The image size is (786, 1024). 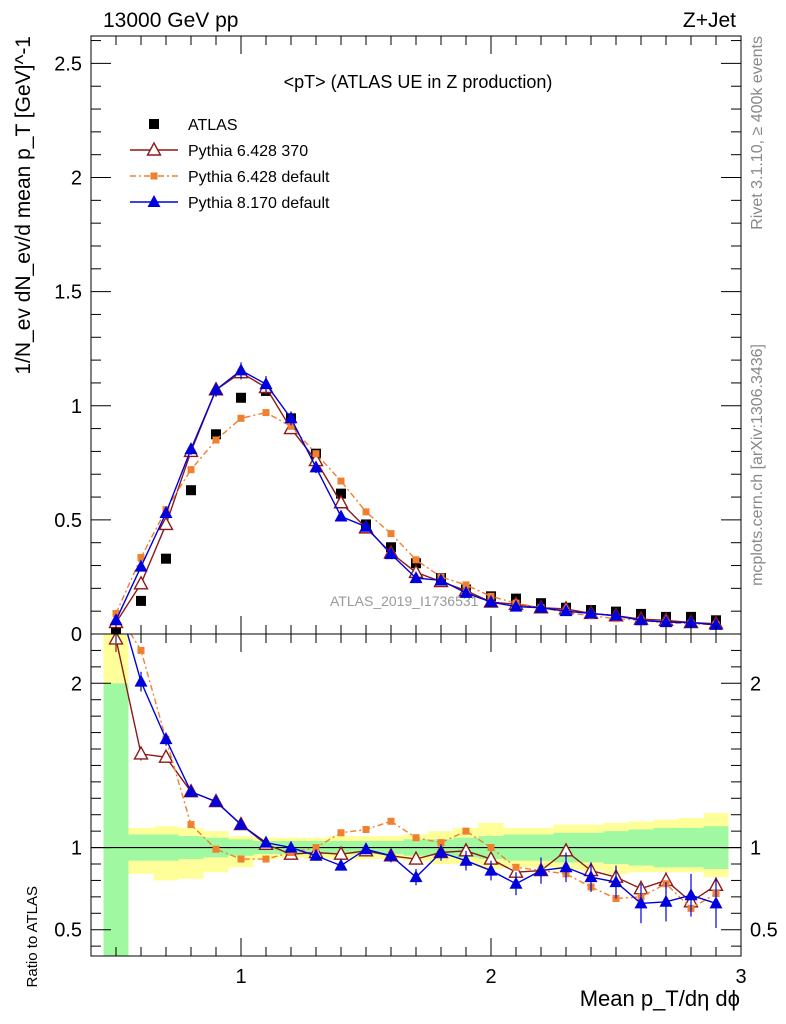 What do you see at coordinates (32, 936) in the screenshot?
I see `ratio-y-axis-label: Ratio to ATLAS` at bounding box center [32, 936].